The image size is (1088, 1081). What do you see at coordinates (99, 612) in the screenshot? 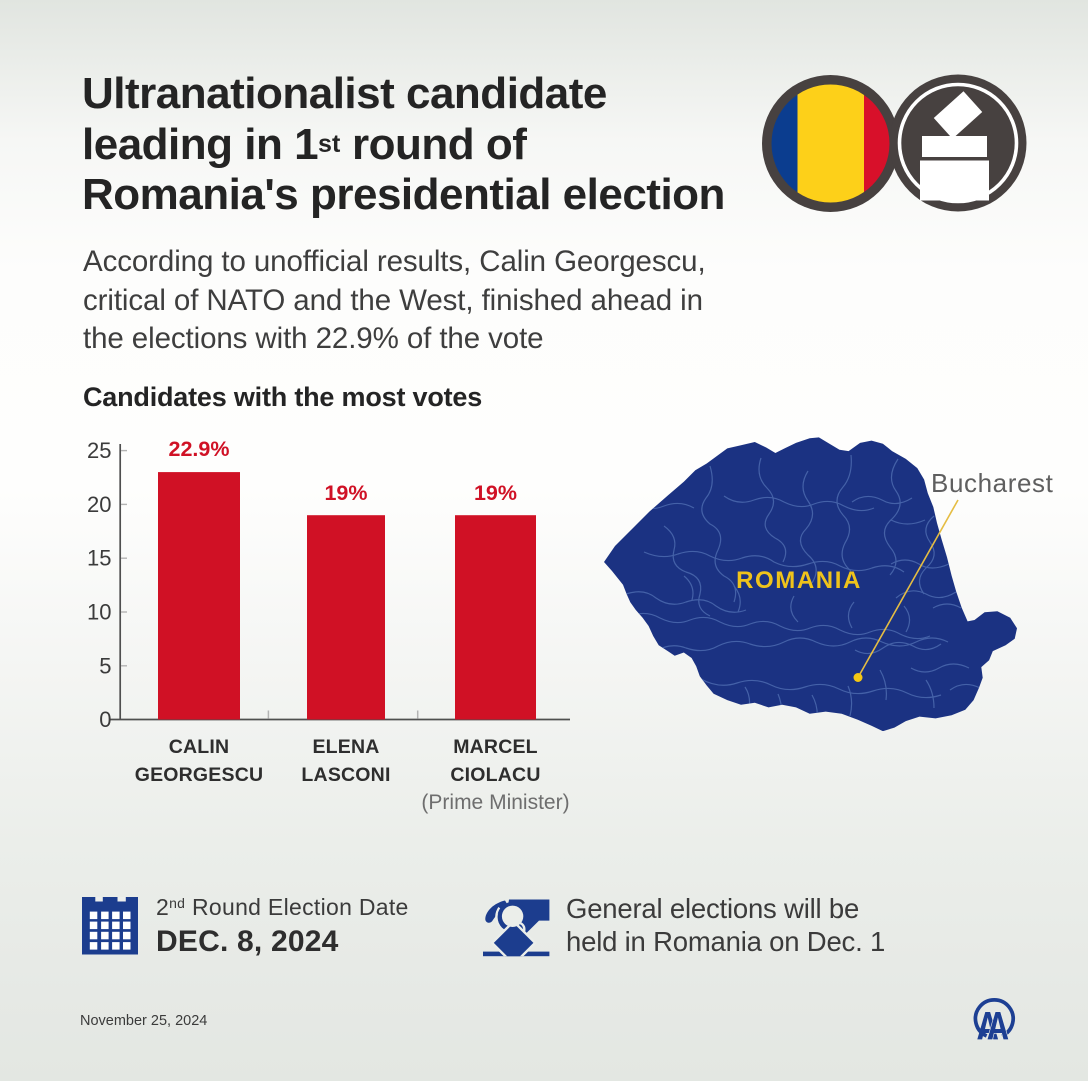
I see `svg-text: 10` at bounding box center [99, 612].